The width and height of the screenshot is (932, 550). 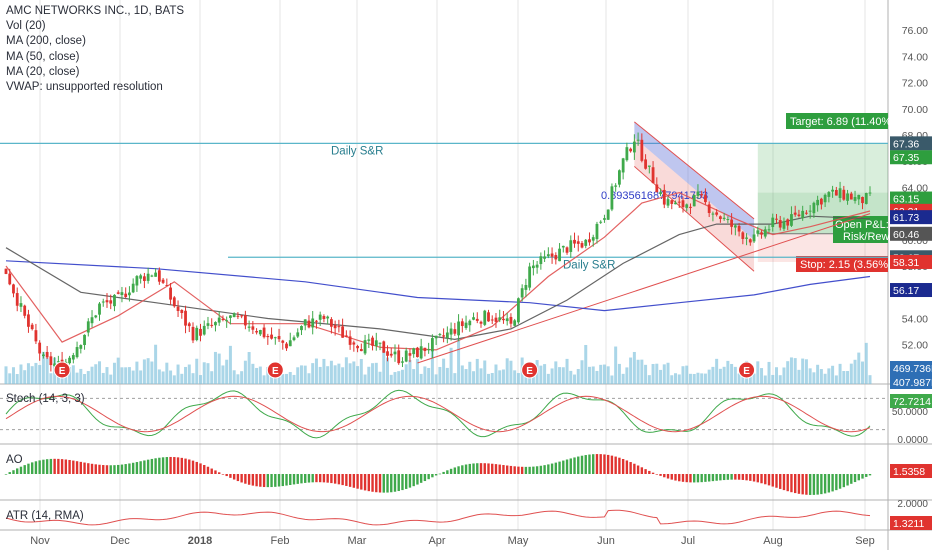 What do you see at coordinates (912, 383) in the screenshot?
I see `volume-tag-1: 407.987K` at bounding box center [912, 383].